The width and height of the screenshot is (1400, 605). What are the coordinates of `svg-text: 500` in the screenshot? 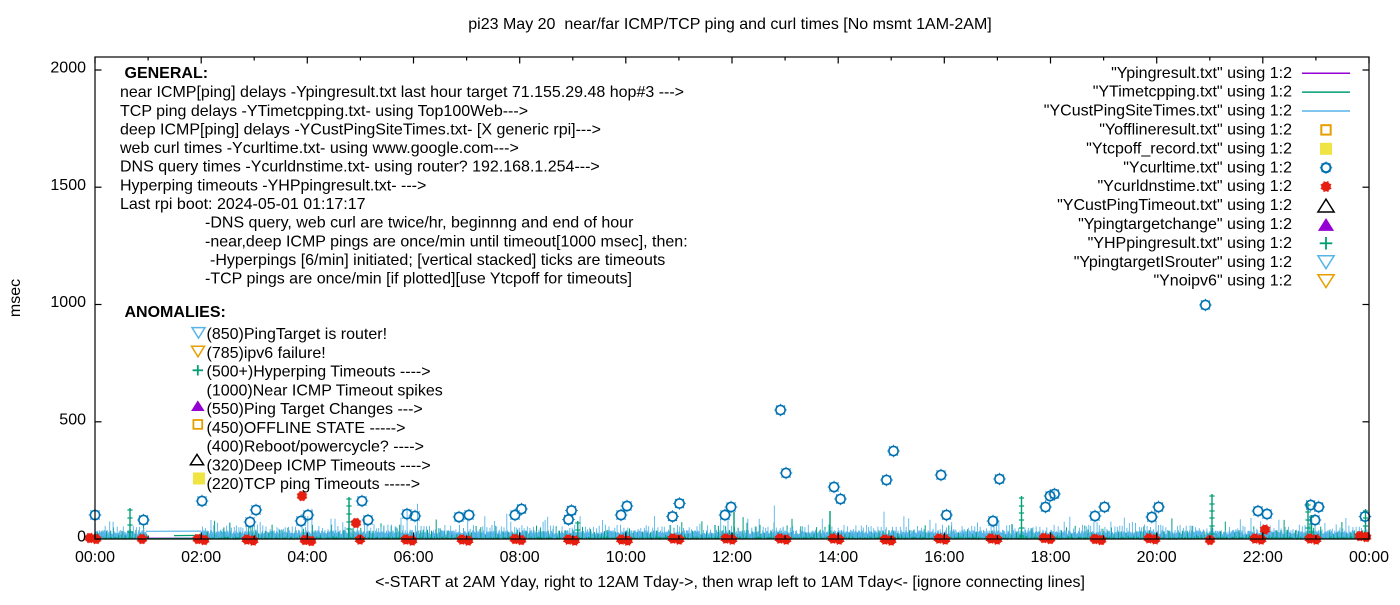 It's located at (72, 419).